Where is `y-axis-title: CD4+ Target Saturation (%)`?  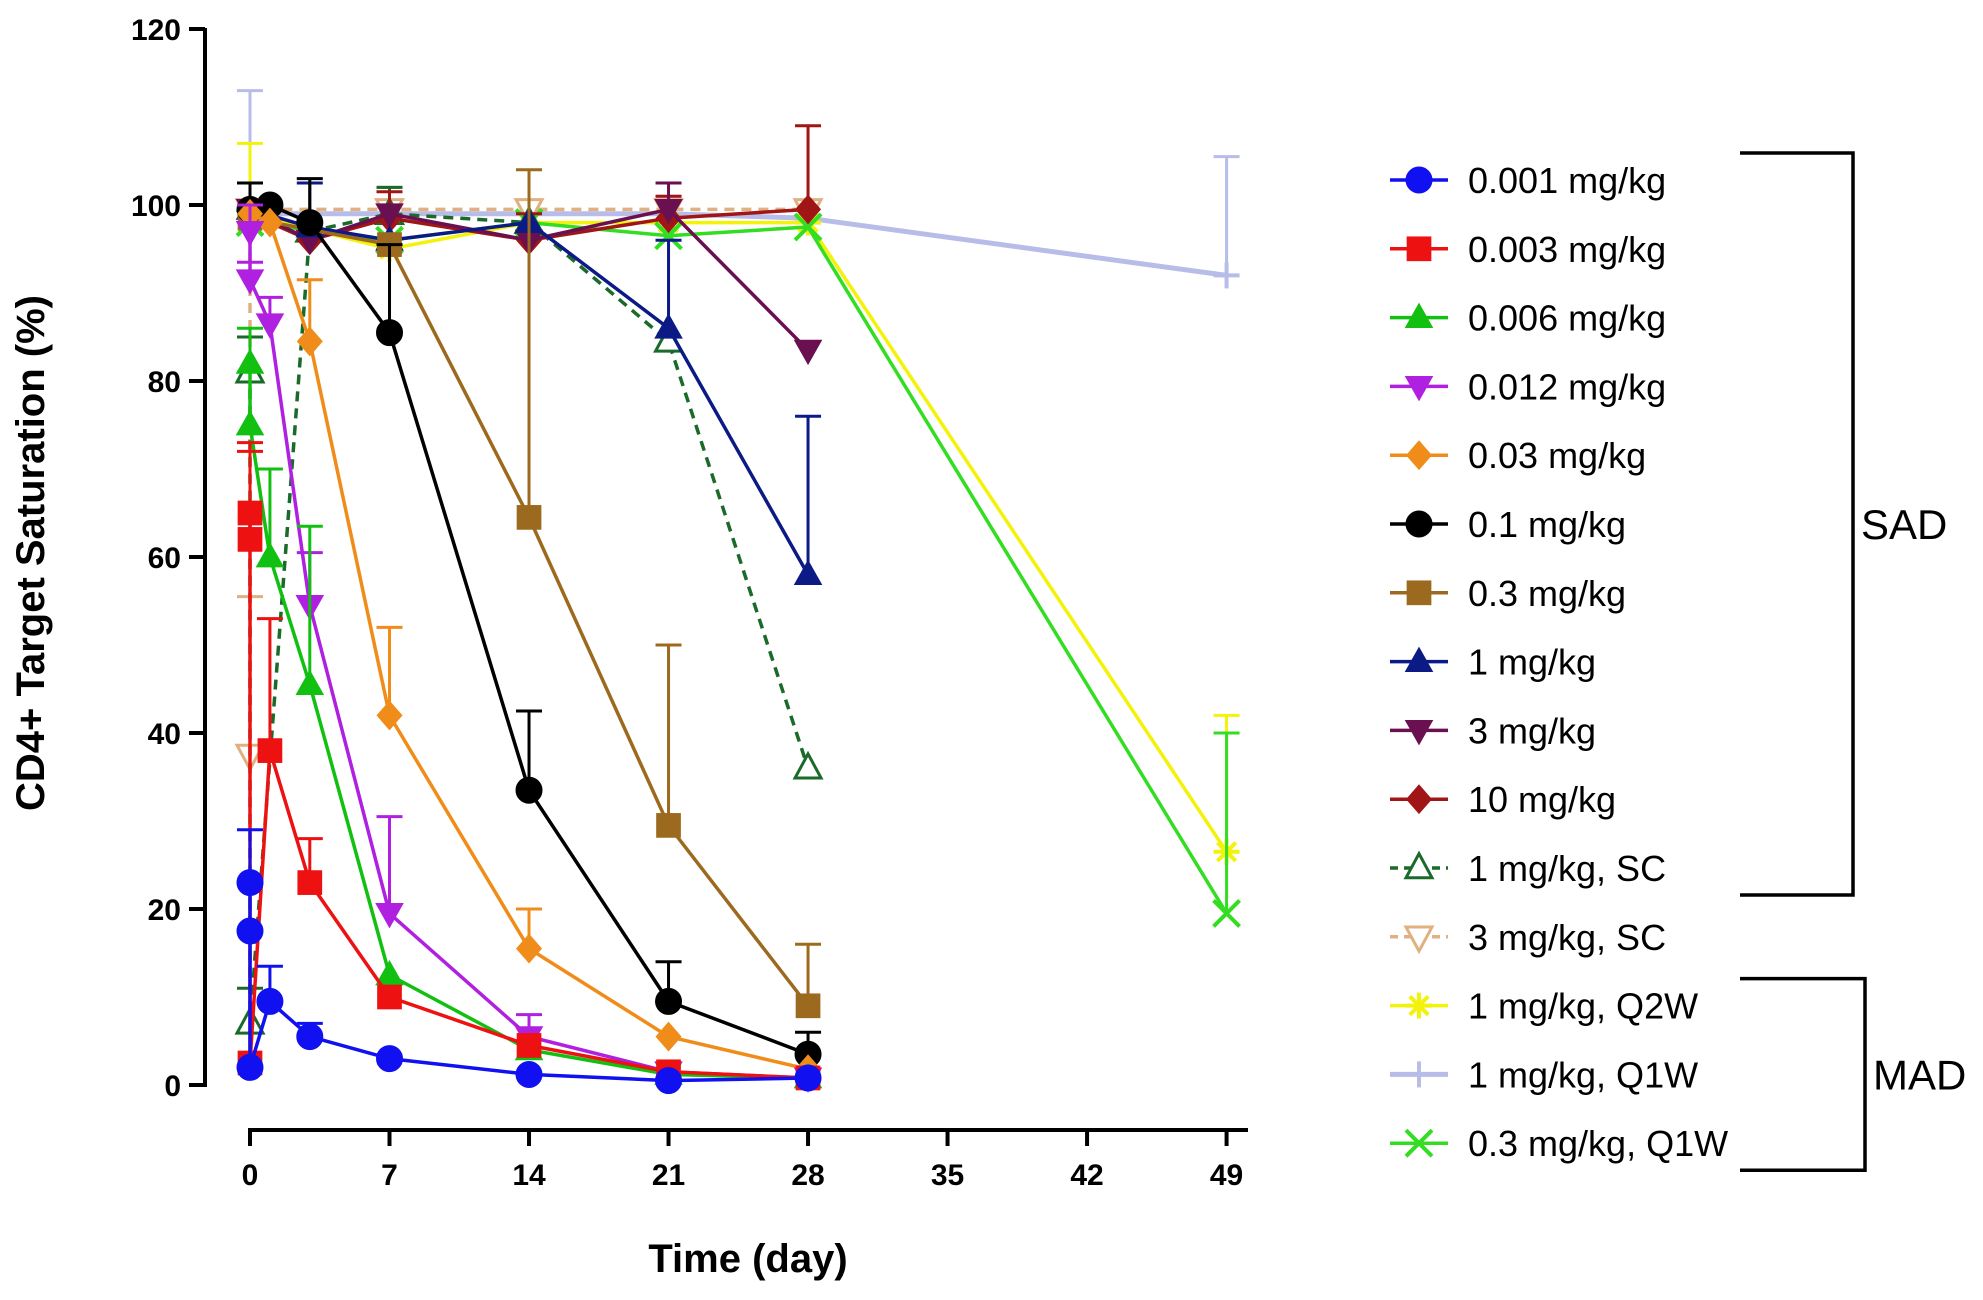
y-axis-title: CD4+ Target Saturation (%) is located at coordinates (31, 553).